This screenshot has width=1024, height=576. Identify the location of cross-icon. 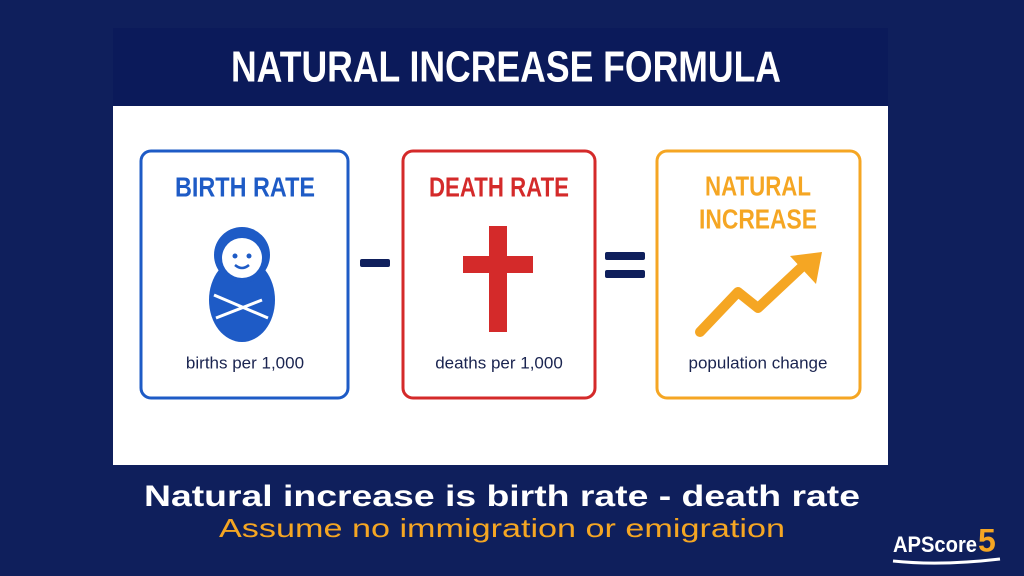
(498, 279).